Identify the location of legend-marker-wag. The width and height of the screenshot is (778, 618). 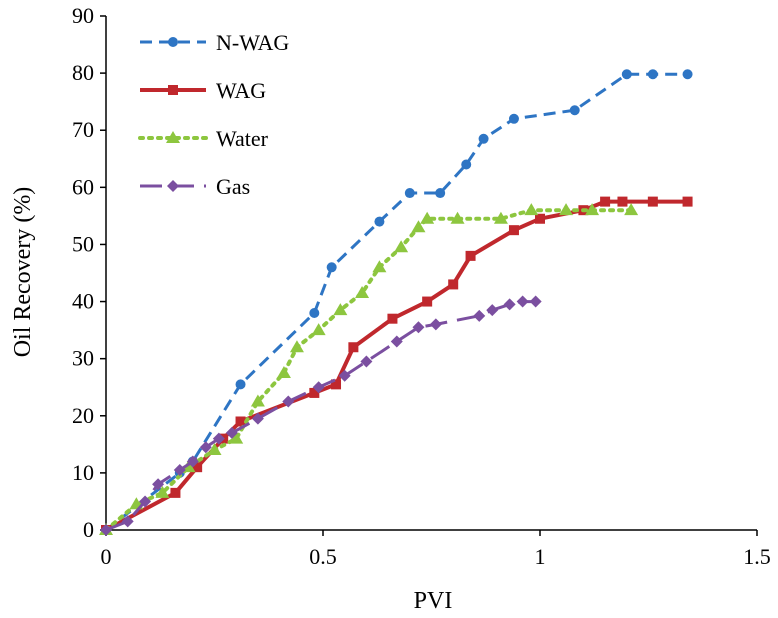
(173, 90).